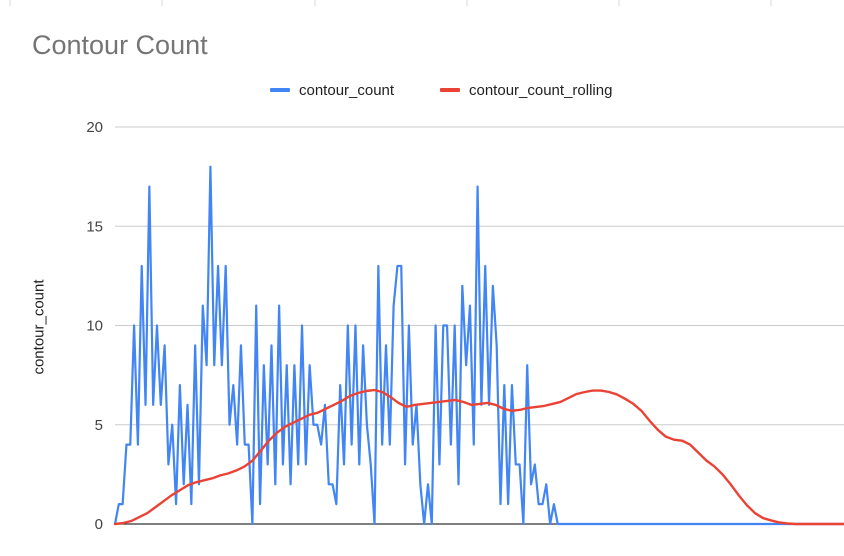 Image resolution: width=844 pixels, height=556 pixels. I want to click on legend-item-contour-count: contour_count, so click(332, 90).